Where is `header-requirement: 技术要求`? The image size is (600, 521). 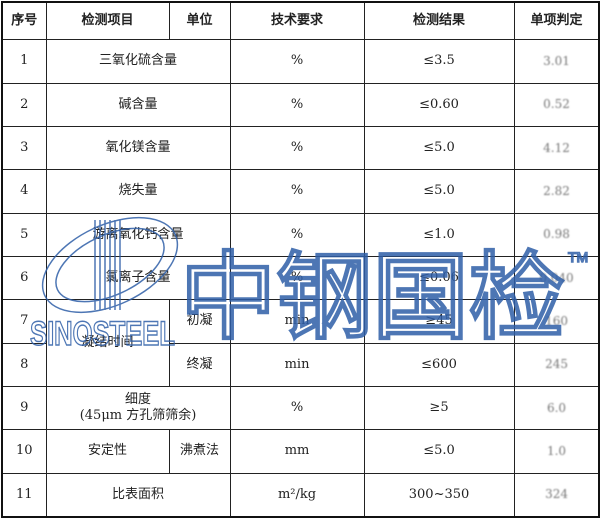
header-requirement: 技术要求 is located at coordinates (297, 21).